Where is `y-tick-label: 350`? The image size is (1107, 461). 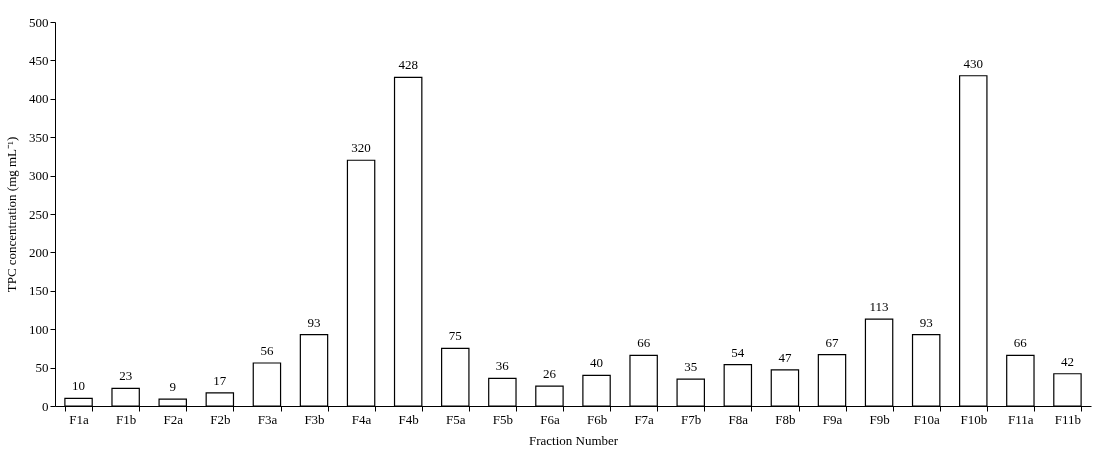
y-tick-label: 350 is located at coordinates (39, 137).